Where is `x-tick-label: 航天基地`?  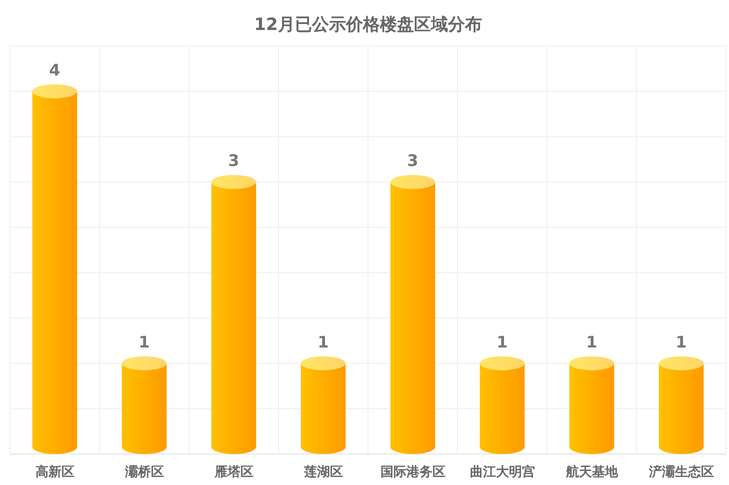 x-tick-label: 航天基地 is located at coordinates (592, 472).